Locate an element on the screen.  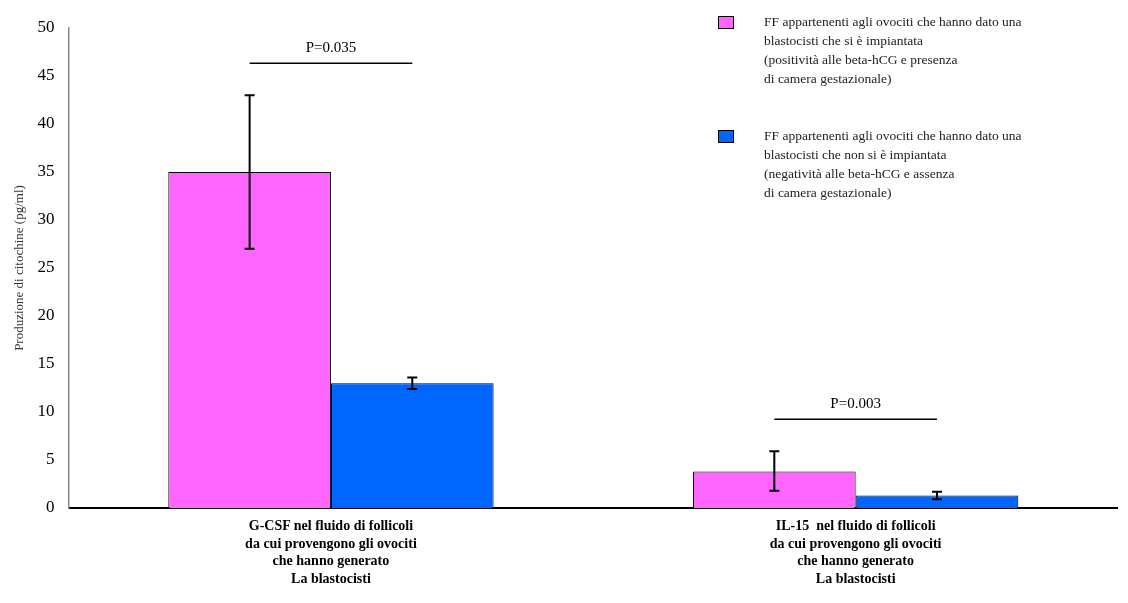
legend-label: FF appartenenti agli ovociti che hanno dato una blastocisti che si è impiantata (positività alle beta-hCG e presenza di camera gestazionale) is located at coordinates (893, 50).